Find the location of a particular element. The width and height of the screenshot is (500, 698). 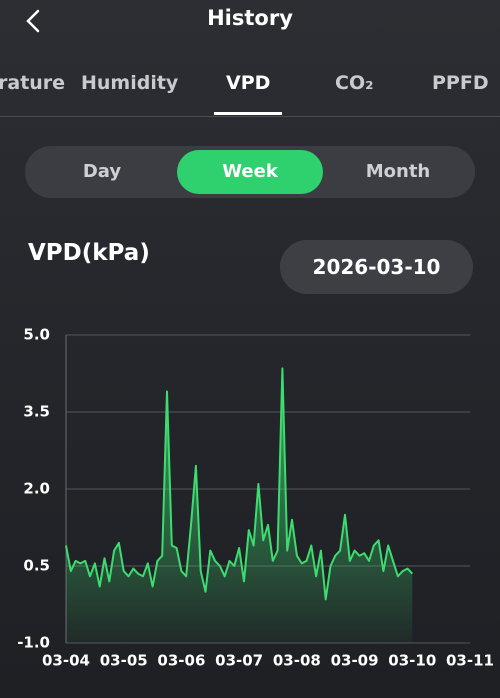

back-button is located at coordinates (34, 21).